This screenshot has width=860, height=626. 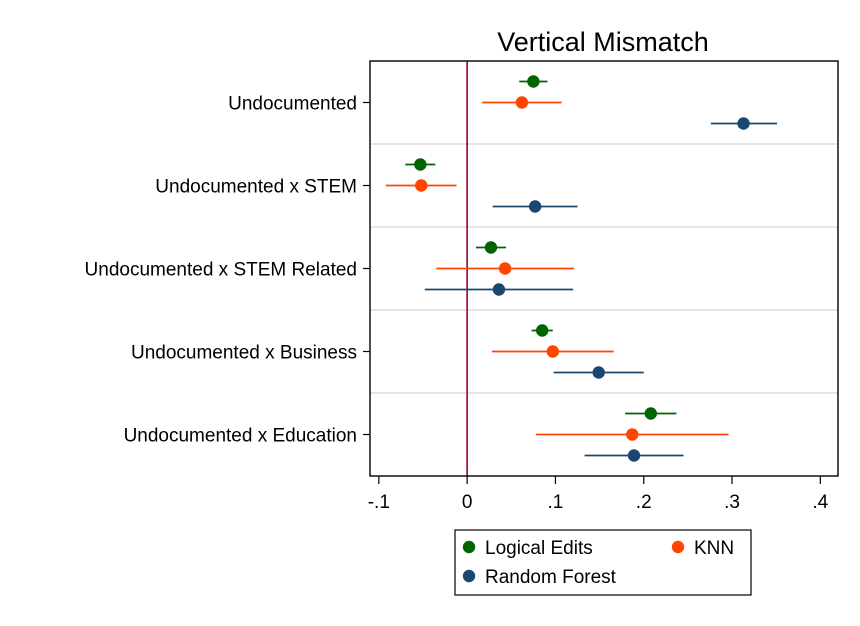 What do you see at coordinates (240, 436) in the screenshot?
I see `y-tick-label: Undocumented x Education` at bounding box center [240, 436].